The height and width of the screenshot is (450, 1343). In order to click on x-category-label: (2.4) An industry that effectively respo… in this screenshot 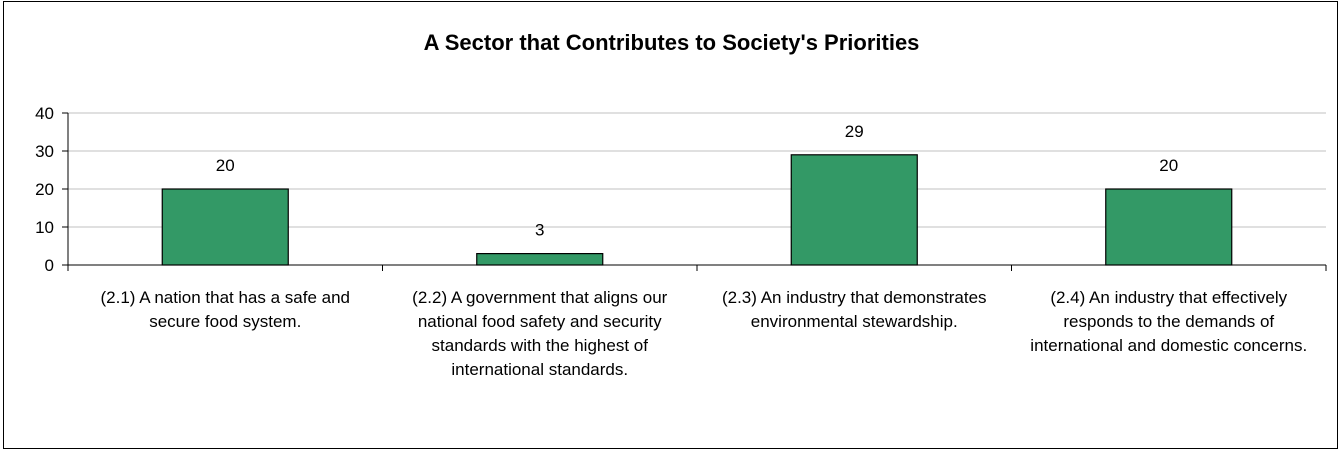, I will do `click(1169, 321)`.